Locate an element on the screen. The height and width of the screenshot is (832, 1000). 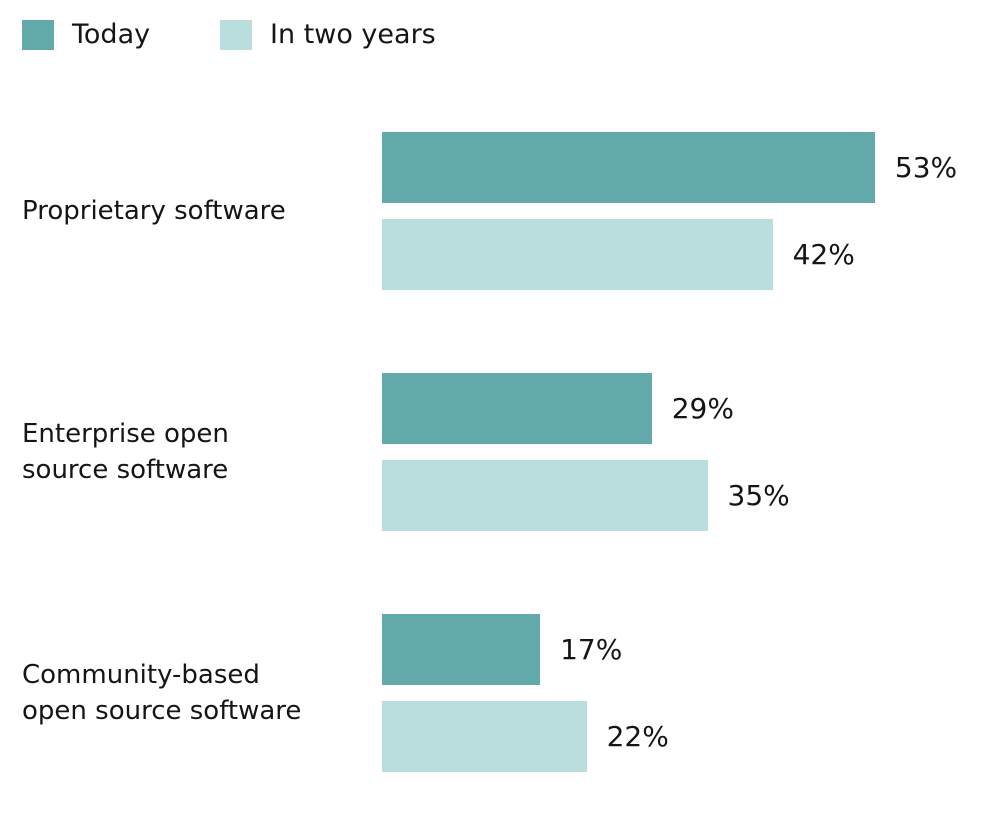
value-label: 29% is located at coordinates (702, 408).